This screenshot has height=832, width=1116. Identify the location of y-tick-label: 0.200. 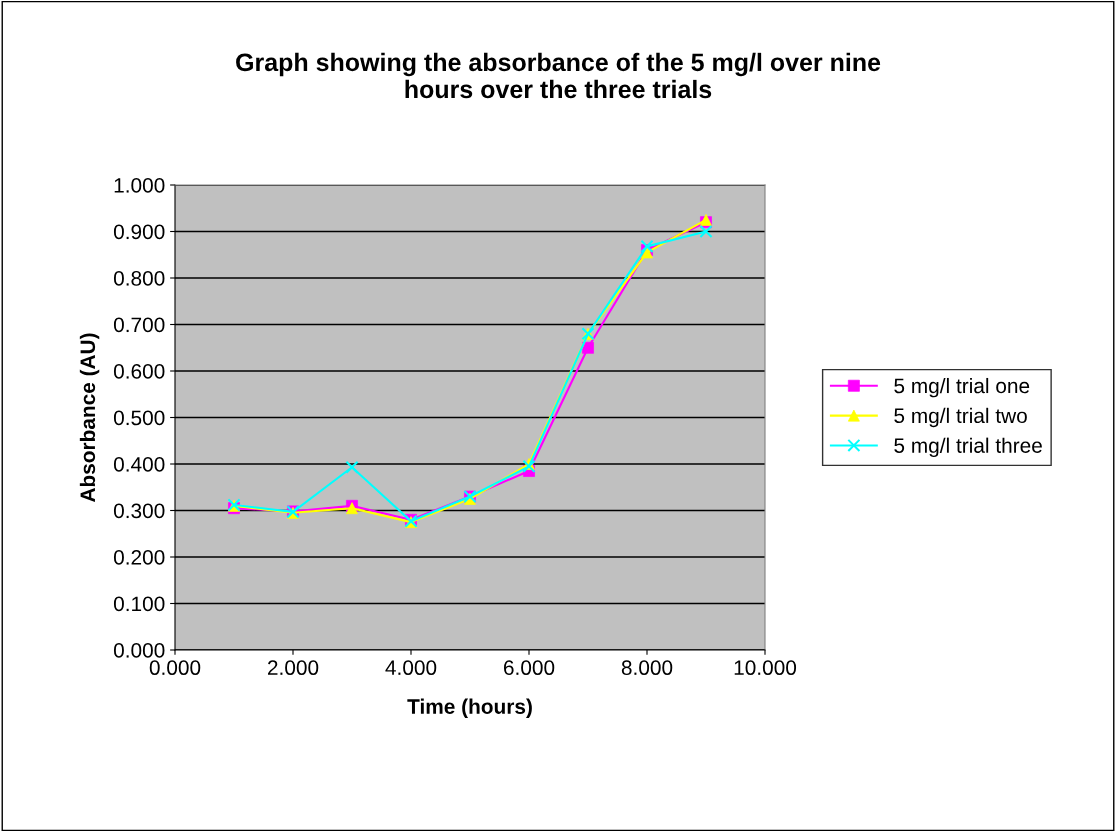
(139, 557).